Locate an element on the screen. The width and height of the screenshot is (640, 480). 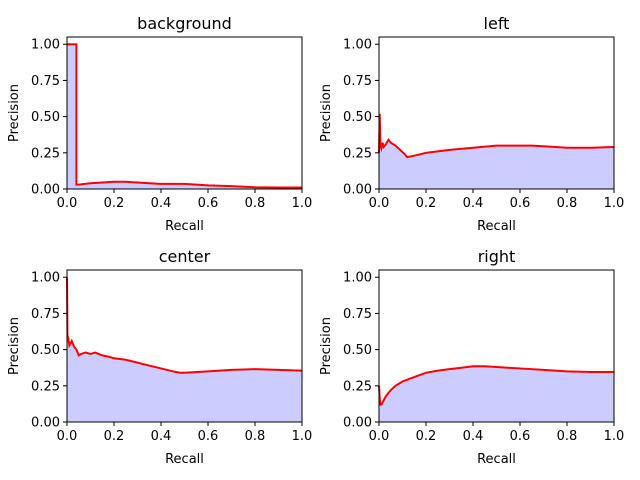
subplot-title: background is located at coordinates (184, 23).